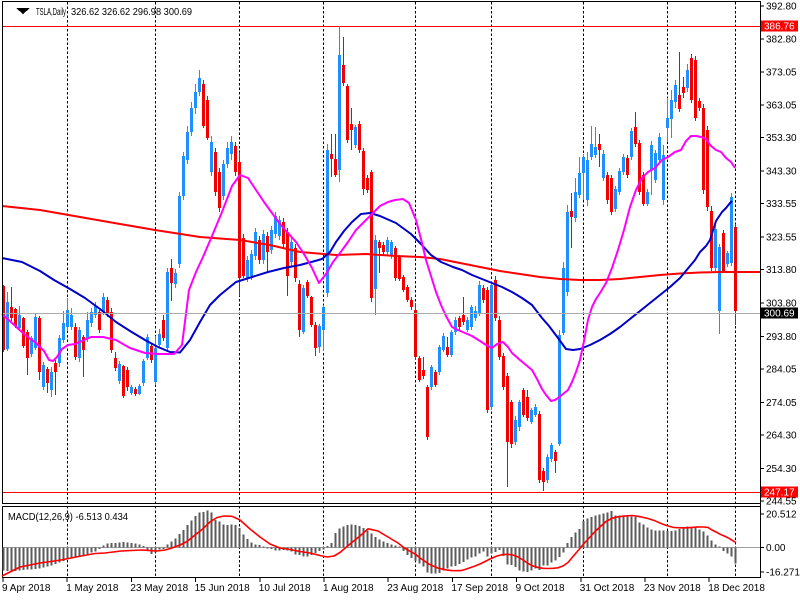  I want to click on svg-text: 323.55, so click(781, 238).